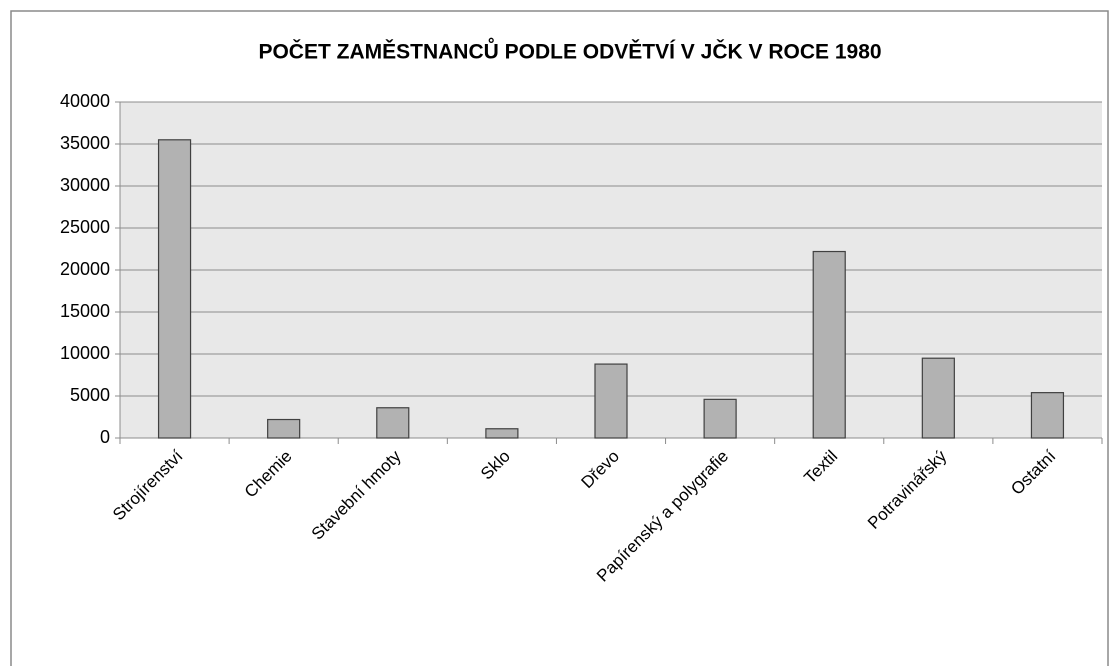  Describe the element at coordinates (85, 311) in the screenshot. I see `y-tick-label: 15000` at that location.